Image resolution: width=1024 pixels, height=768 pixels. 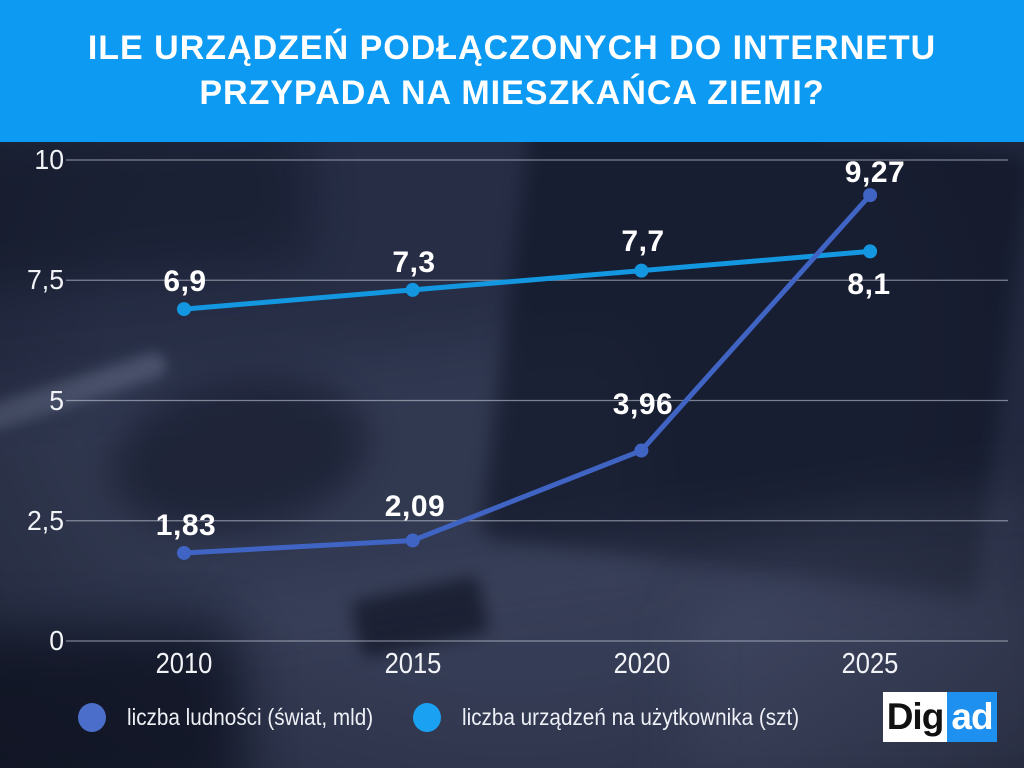 I want to click on x-label-2025: 2025, so click(x=870, y=664).